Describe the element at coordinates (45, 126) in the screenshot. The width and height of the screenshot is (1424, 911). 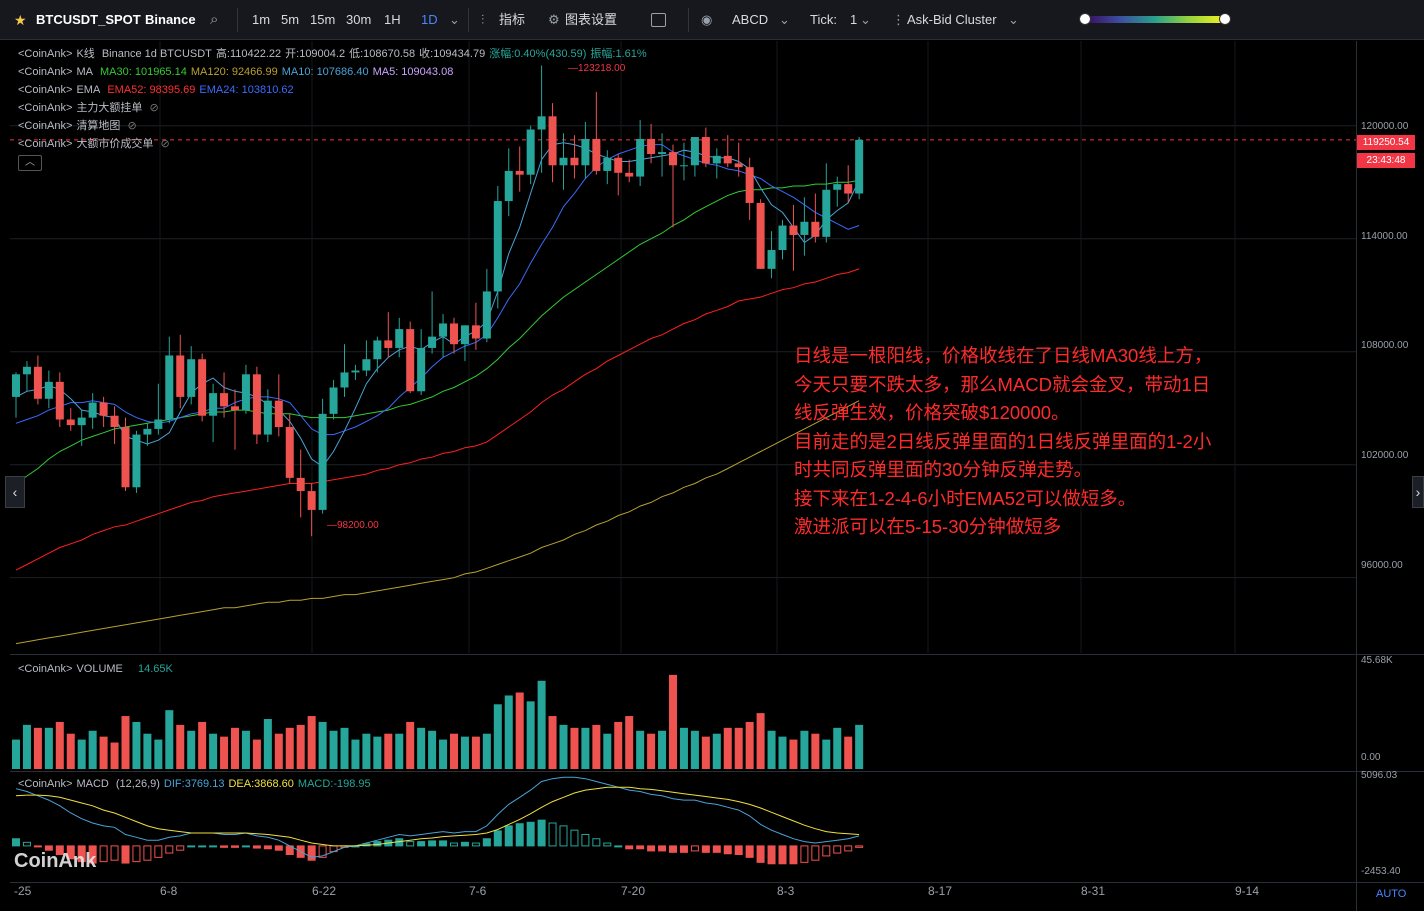
I see `legend-liq-prefix: <CoinAnk>` at that location.